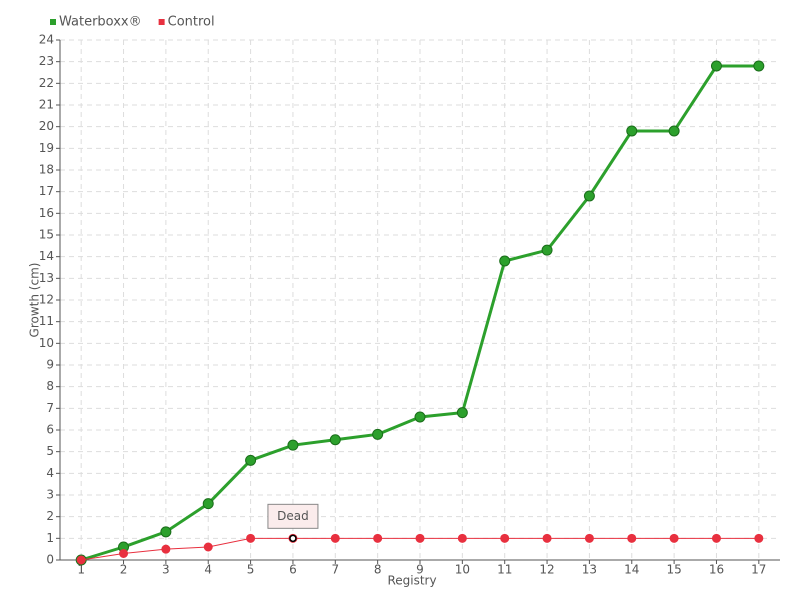  I want to click on x-tick-label: 4, so click(208, 570).